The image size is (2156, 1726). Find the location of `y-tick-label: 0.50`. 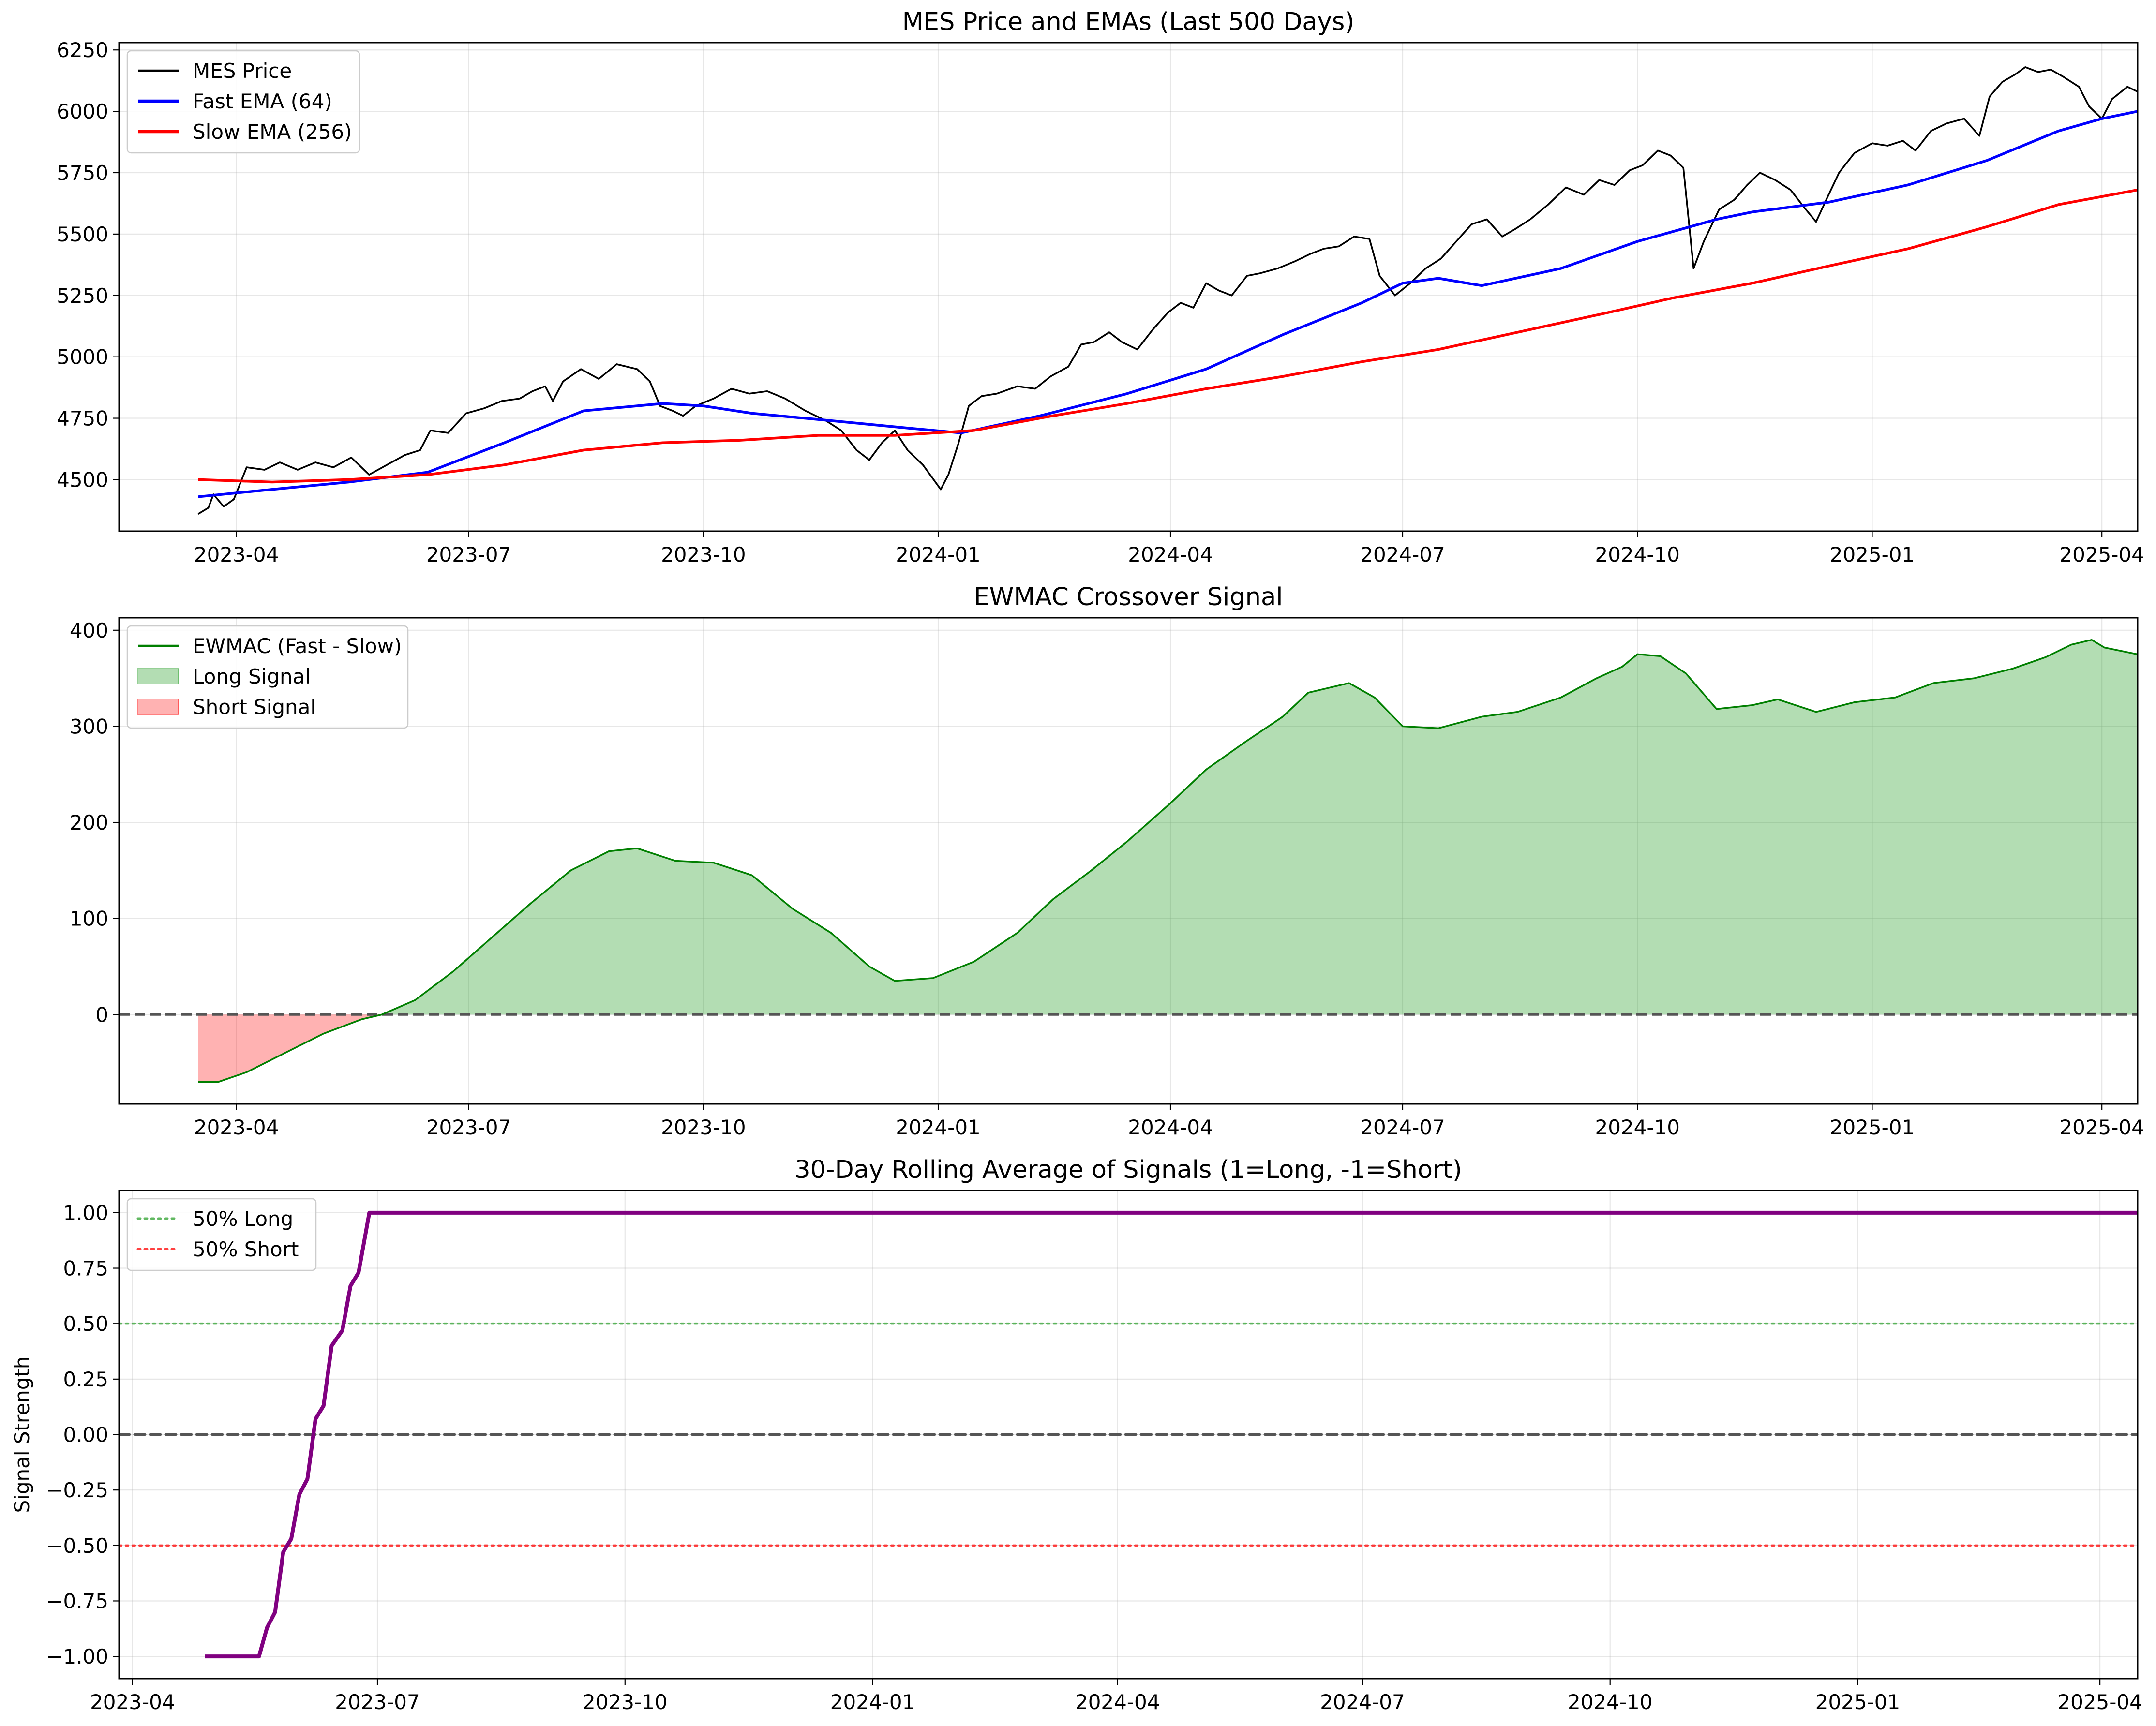

y-tick-label: 0.50 is located at coordinates (85, 1324).